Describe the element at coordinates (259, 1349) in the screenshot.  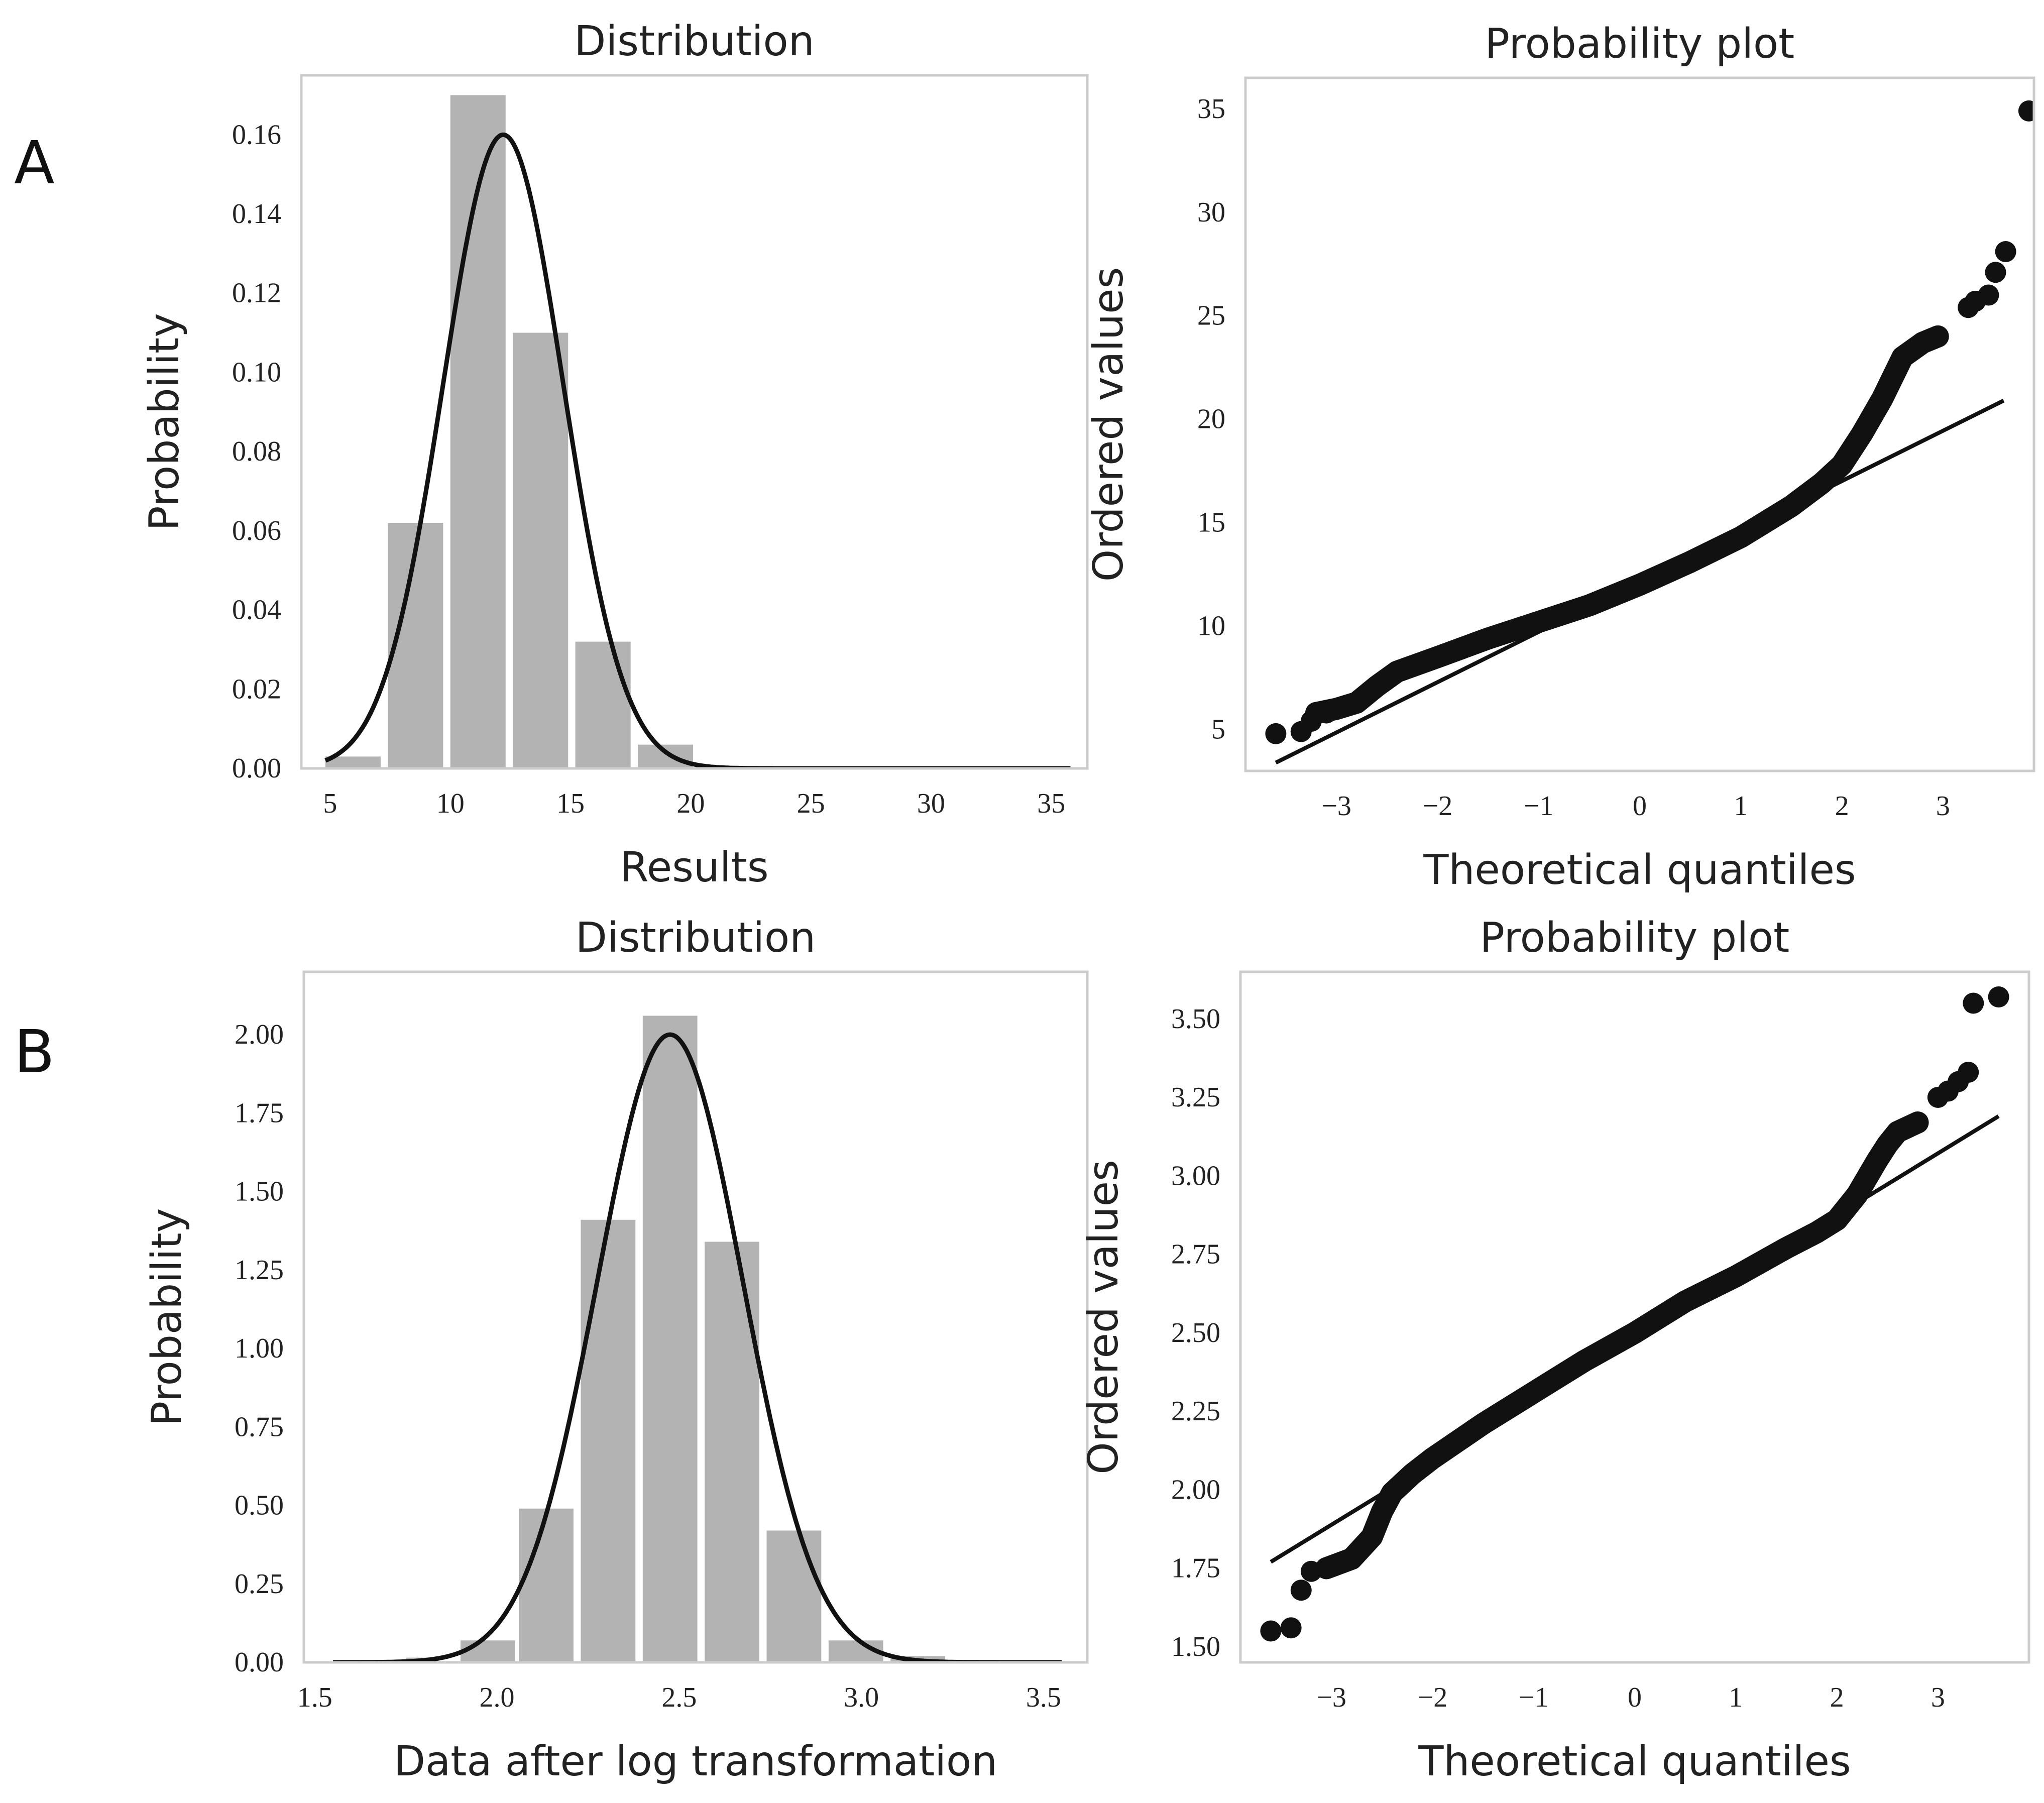
I see `chart-2-ytick-label-4: 1.00` at that location.